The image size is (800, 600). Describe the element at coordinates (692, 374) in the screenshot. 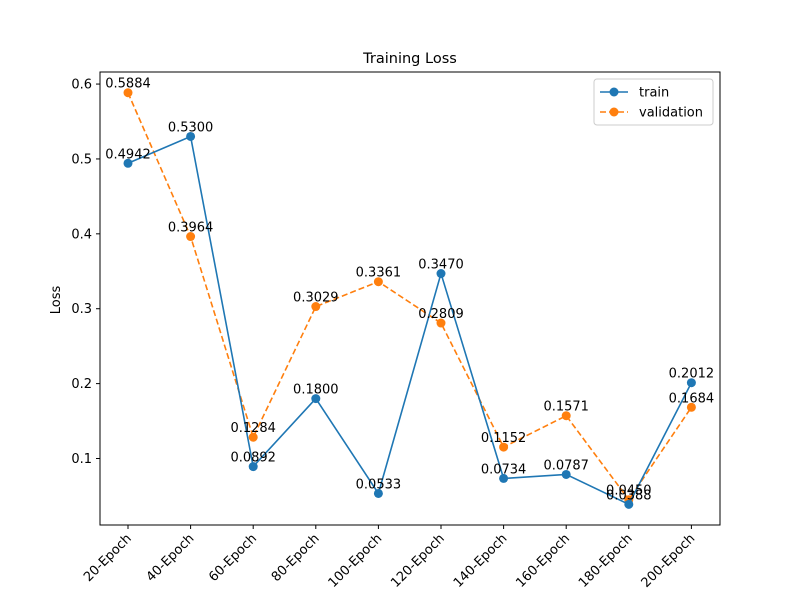

I see `data-label-train: 0.2012` at that location.